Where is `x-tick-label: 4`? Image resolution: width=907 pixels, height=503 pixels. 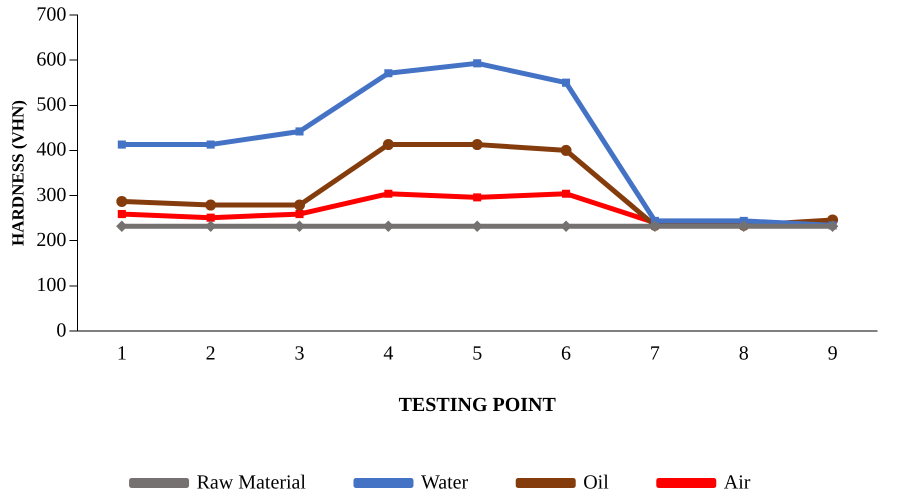
x-tick-label: 4 is located at coordinates (388, 353).